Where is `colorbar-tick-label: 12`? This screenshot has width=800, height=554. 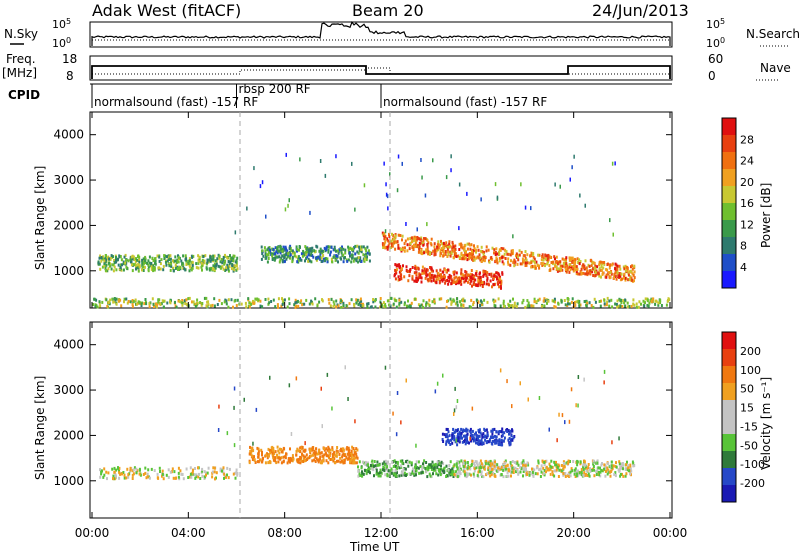
colorbar-tick-label: 12 is located at coordinates (747, 224).